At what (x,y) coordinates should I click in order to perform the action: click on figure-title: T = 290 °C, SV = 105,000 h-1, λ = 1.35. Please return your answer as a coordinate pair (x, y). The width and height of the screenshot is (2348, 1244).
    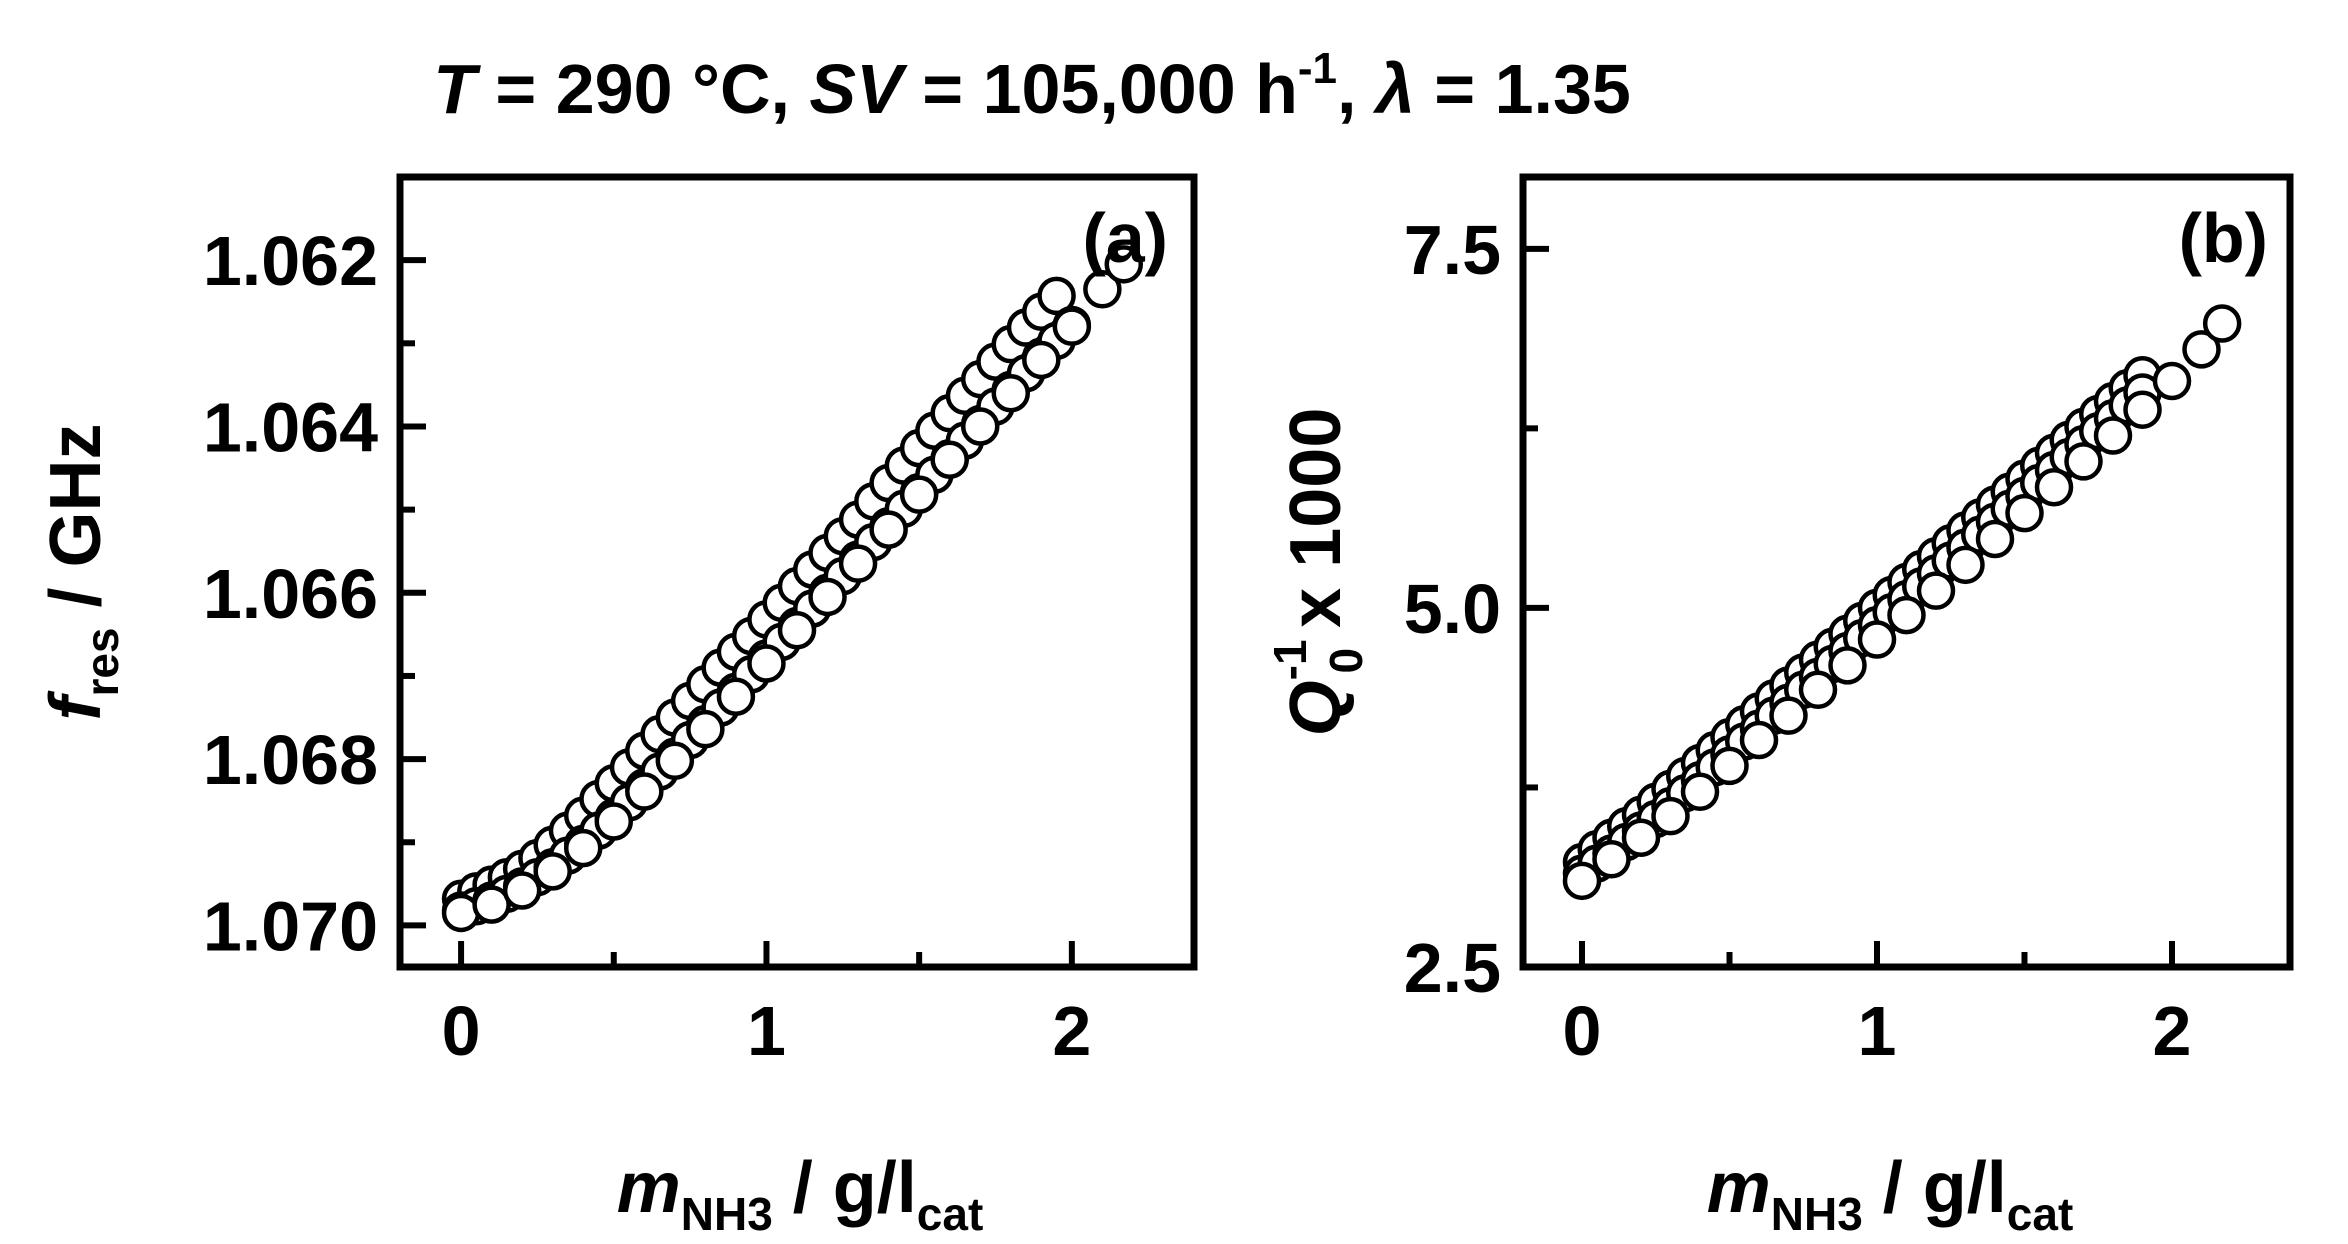
    Looking at the image, I should click on (1032, 86).